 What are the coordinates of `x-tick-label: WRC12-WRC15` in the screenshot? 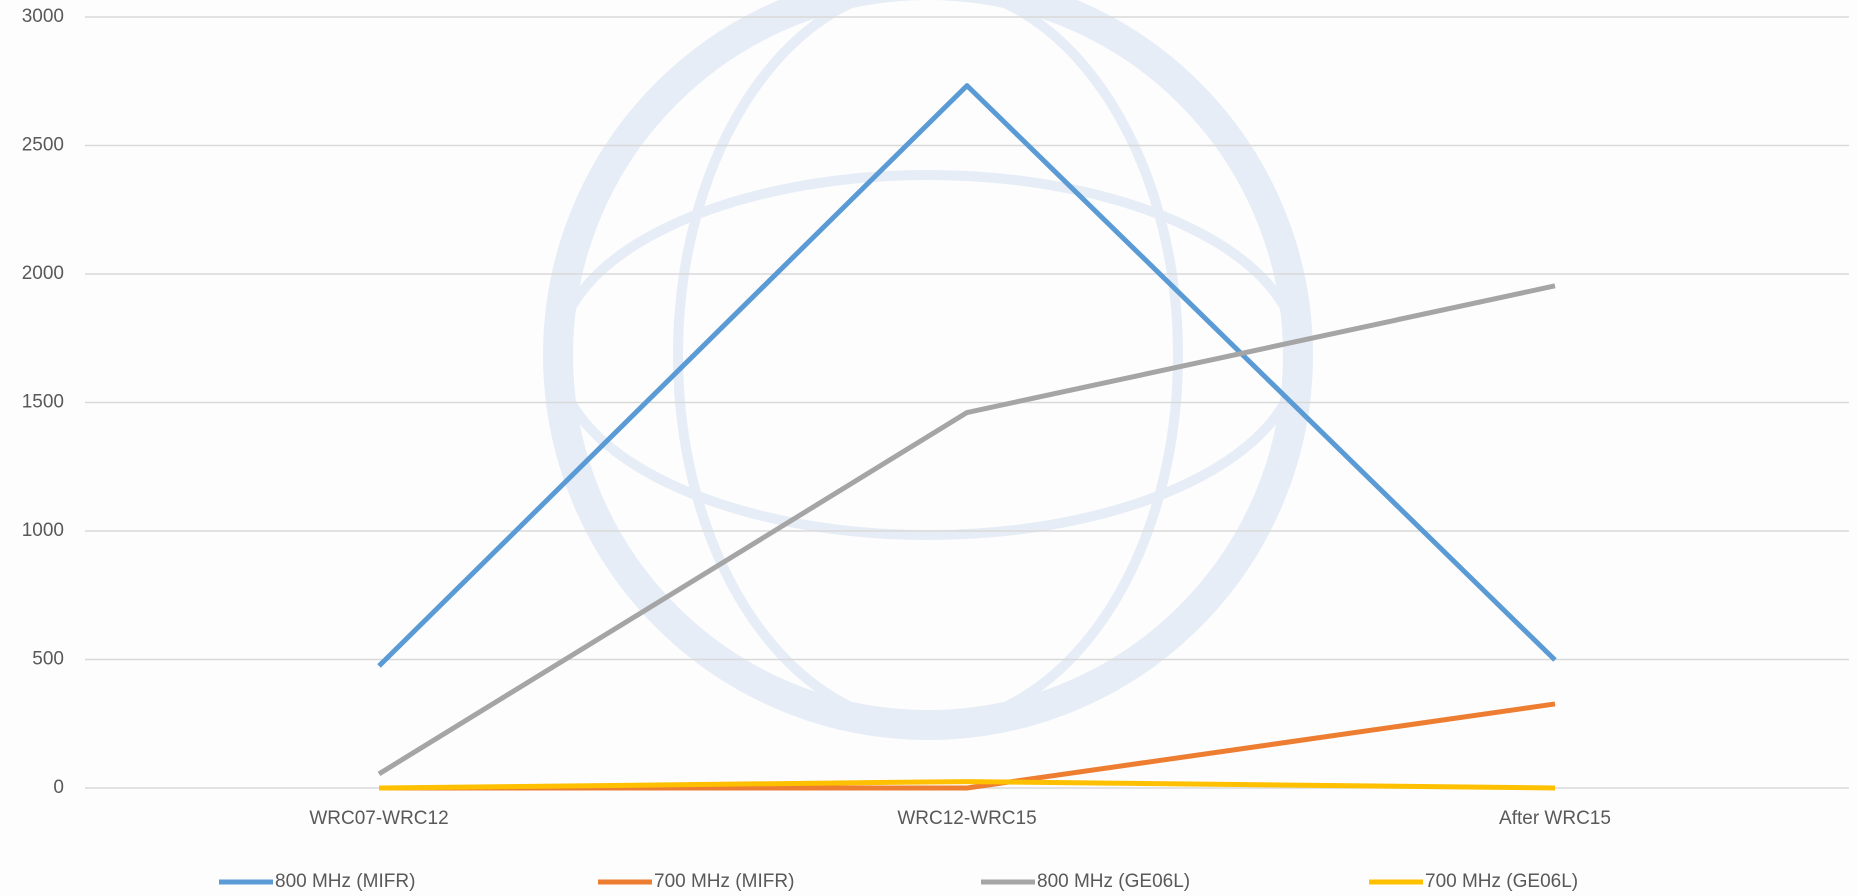 It's located at (966, 818).